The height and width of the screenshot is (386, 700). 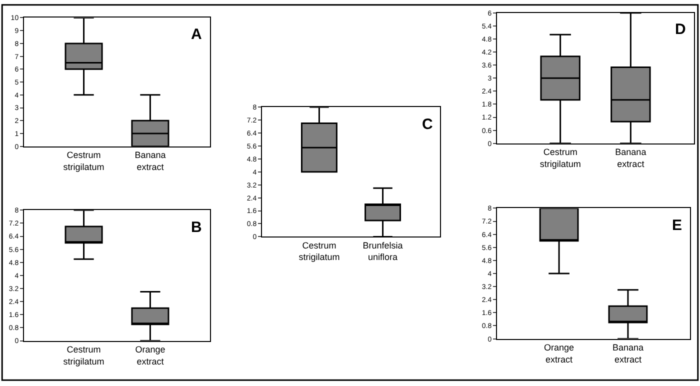 I want to click on text: C, so click(x=427, y=124).